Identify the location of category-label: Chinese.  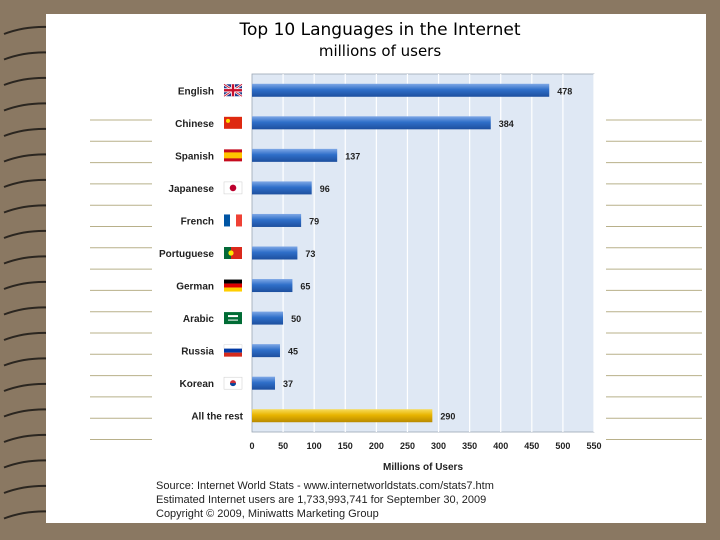
(194, 124).